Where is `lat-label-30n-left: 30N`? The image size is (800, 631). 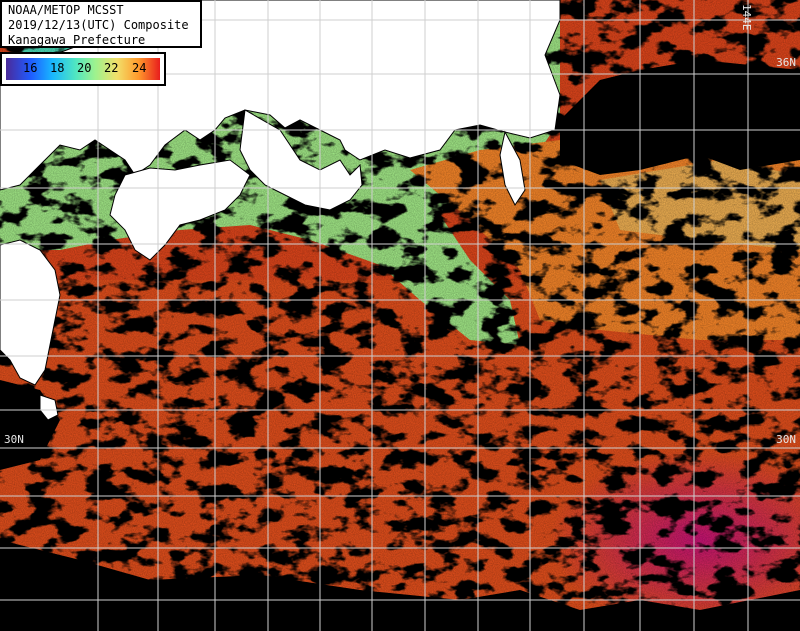 lat-label-30n-left: 30N is located at coordinates (14, 439).